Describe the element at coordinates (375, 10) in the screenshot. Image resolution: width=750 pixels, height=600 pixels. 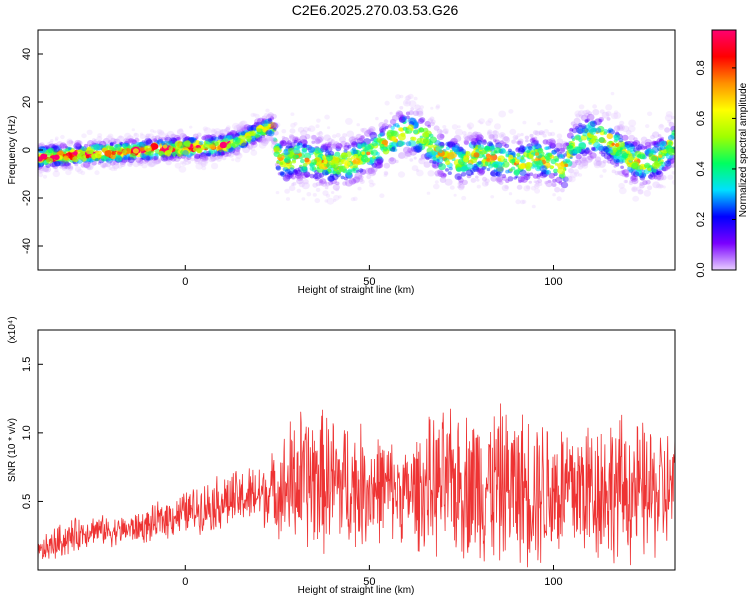
I see `chart-title: C2E6.2025.270.03.53.G26` at that location.